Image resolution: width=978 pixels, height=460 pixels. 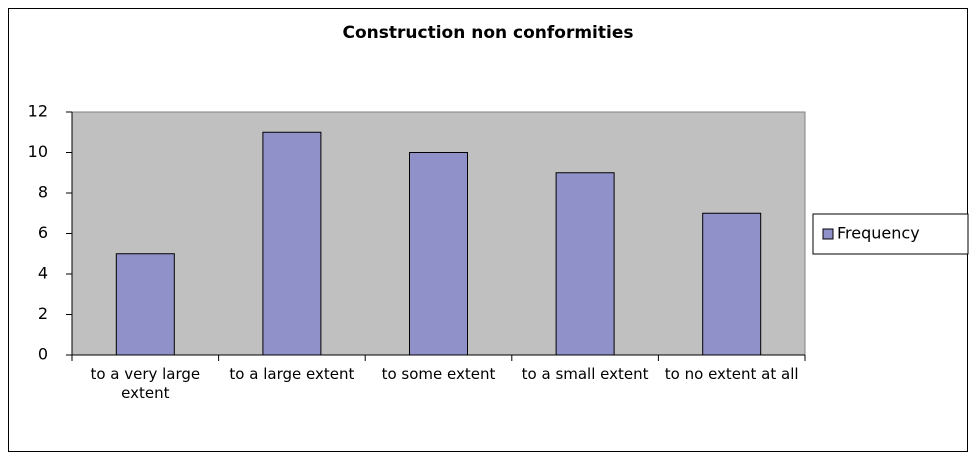 I want to click on x-tick-label-box: to a very large extent, so click(x=145, y=383).